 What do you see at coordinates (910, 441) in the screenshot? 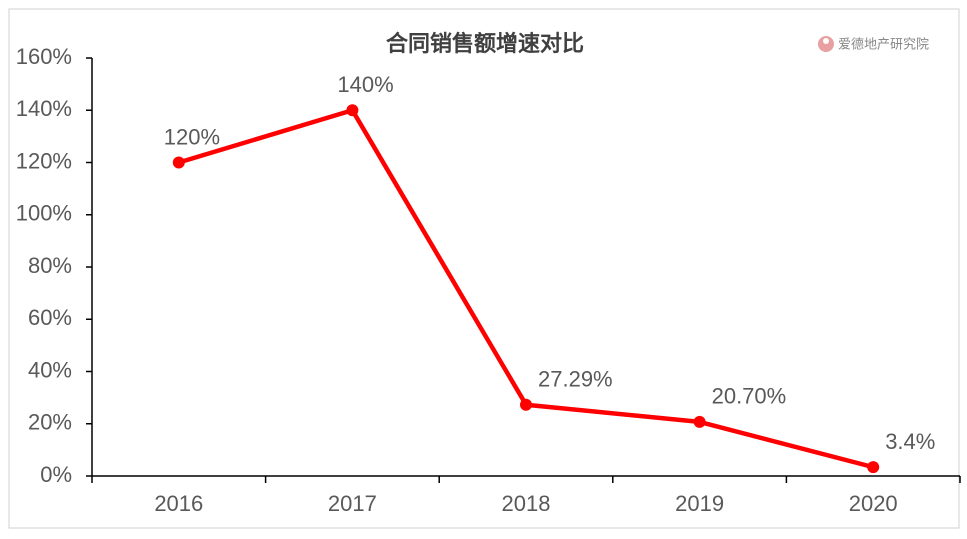
I see `data-label: 3.4%` at bounding box center [910, 441].